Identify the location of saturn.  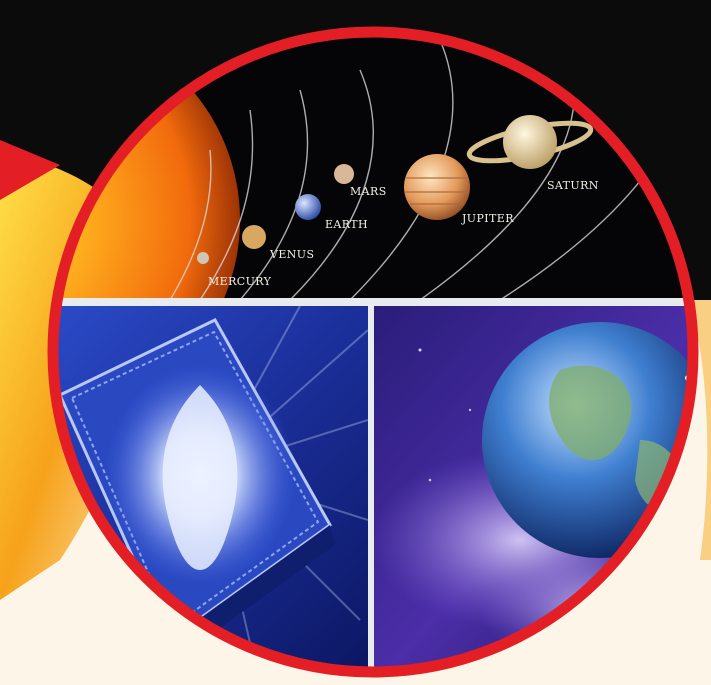
(530, 142).